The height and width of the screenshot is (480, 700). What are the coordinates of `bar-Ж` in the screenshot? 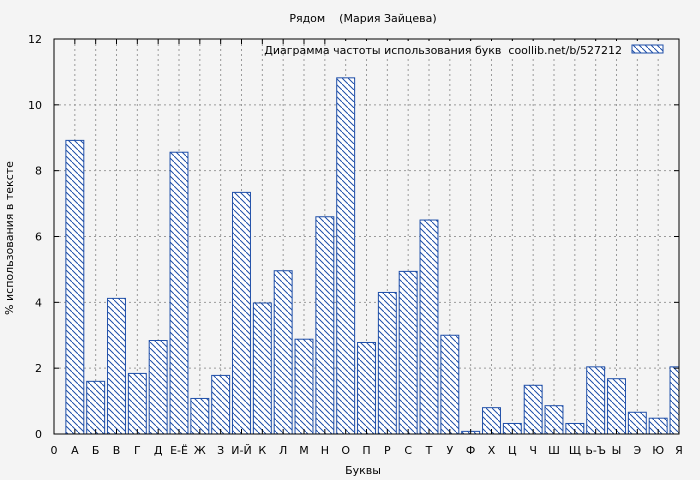 It's located at (200, 416).